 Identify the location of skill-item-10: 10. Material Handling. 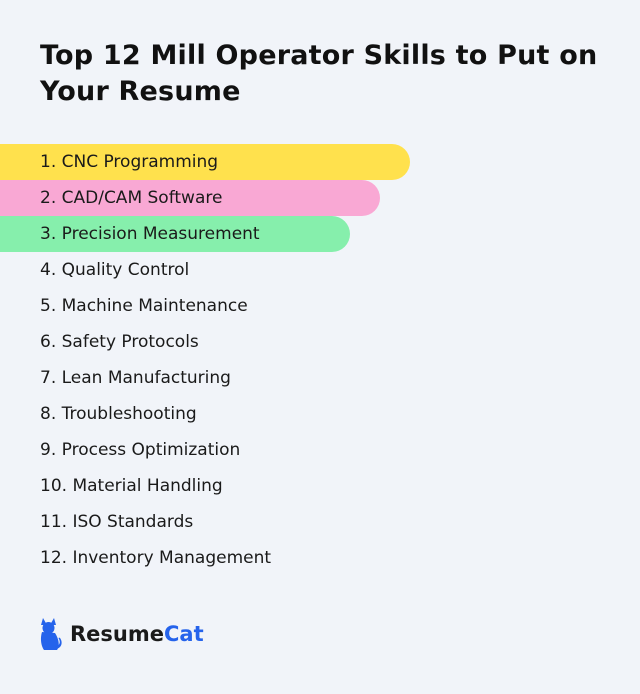
(131, 486).